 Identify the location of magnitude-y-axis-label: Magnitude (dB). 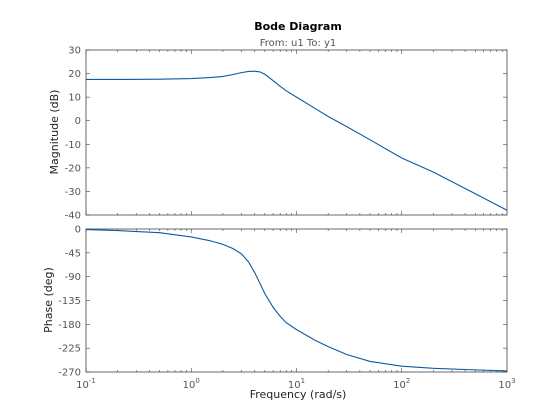
(54, 132).